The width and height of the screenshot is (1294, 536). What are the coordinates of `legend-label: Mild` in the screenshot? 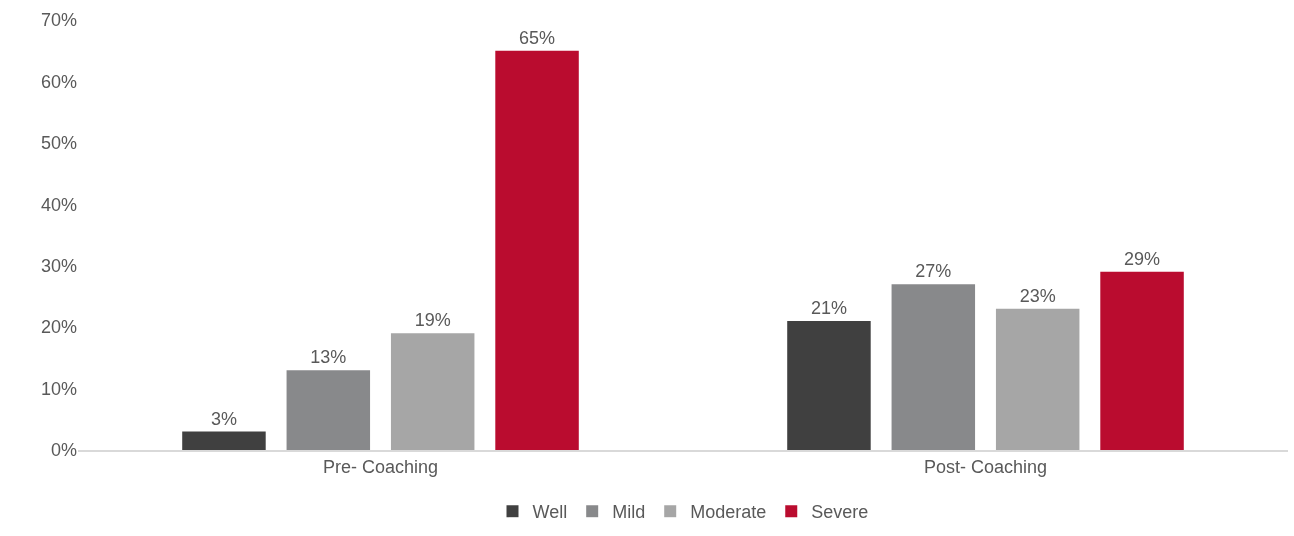 It's located at (629, 512).